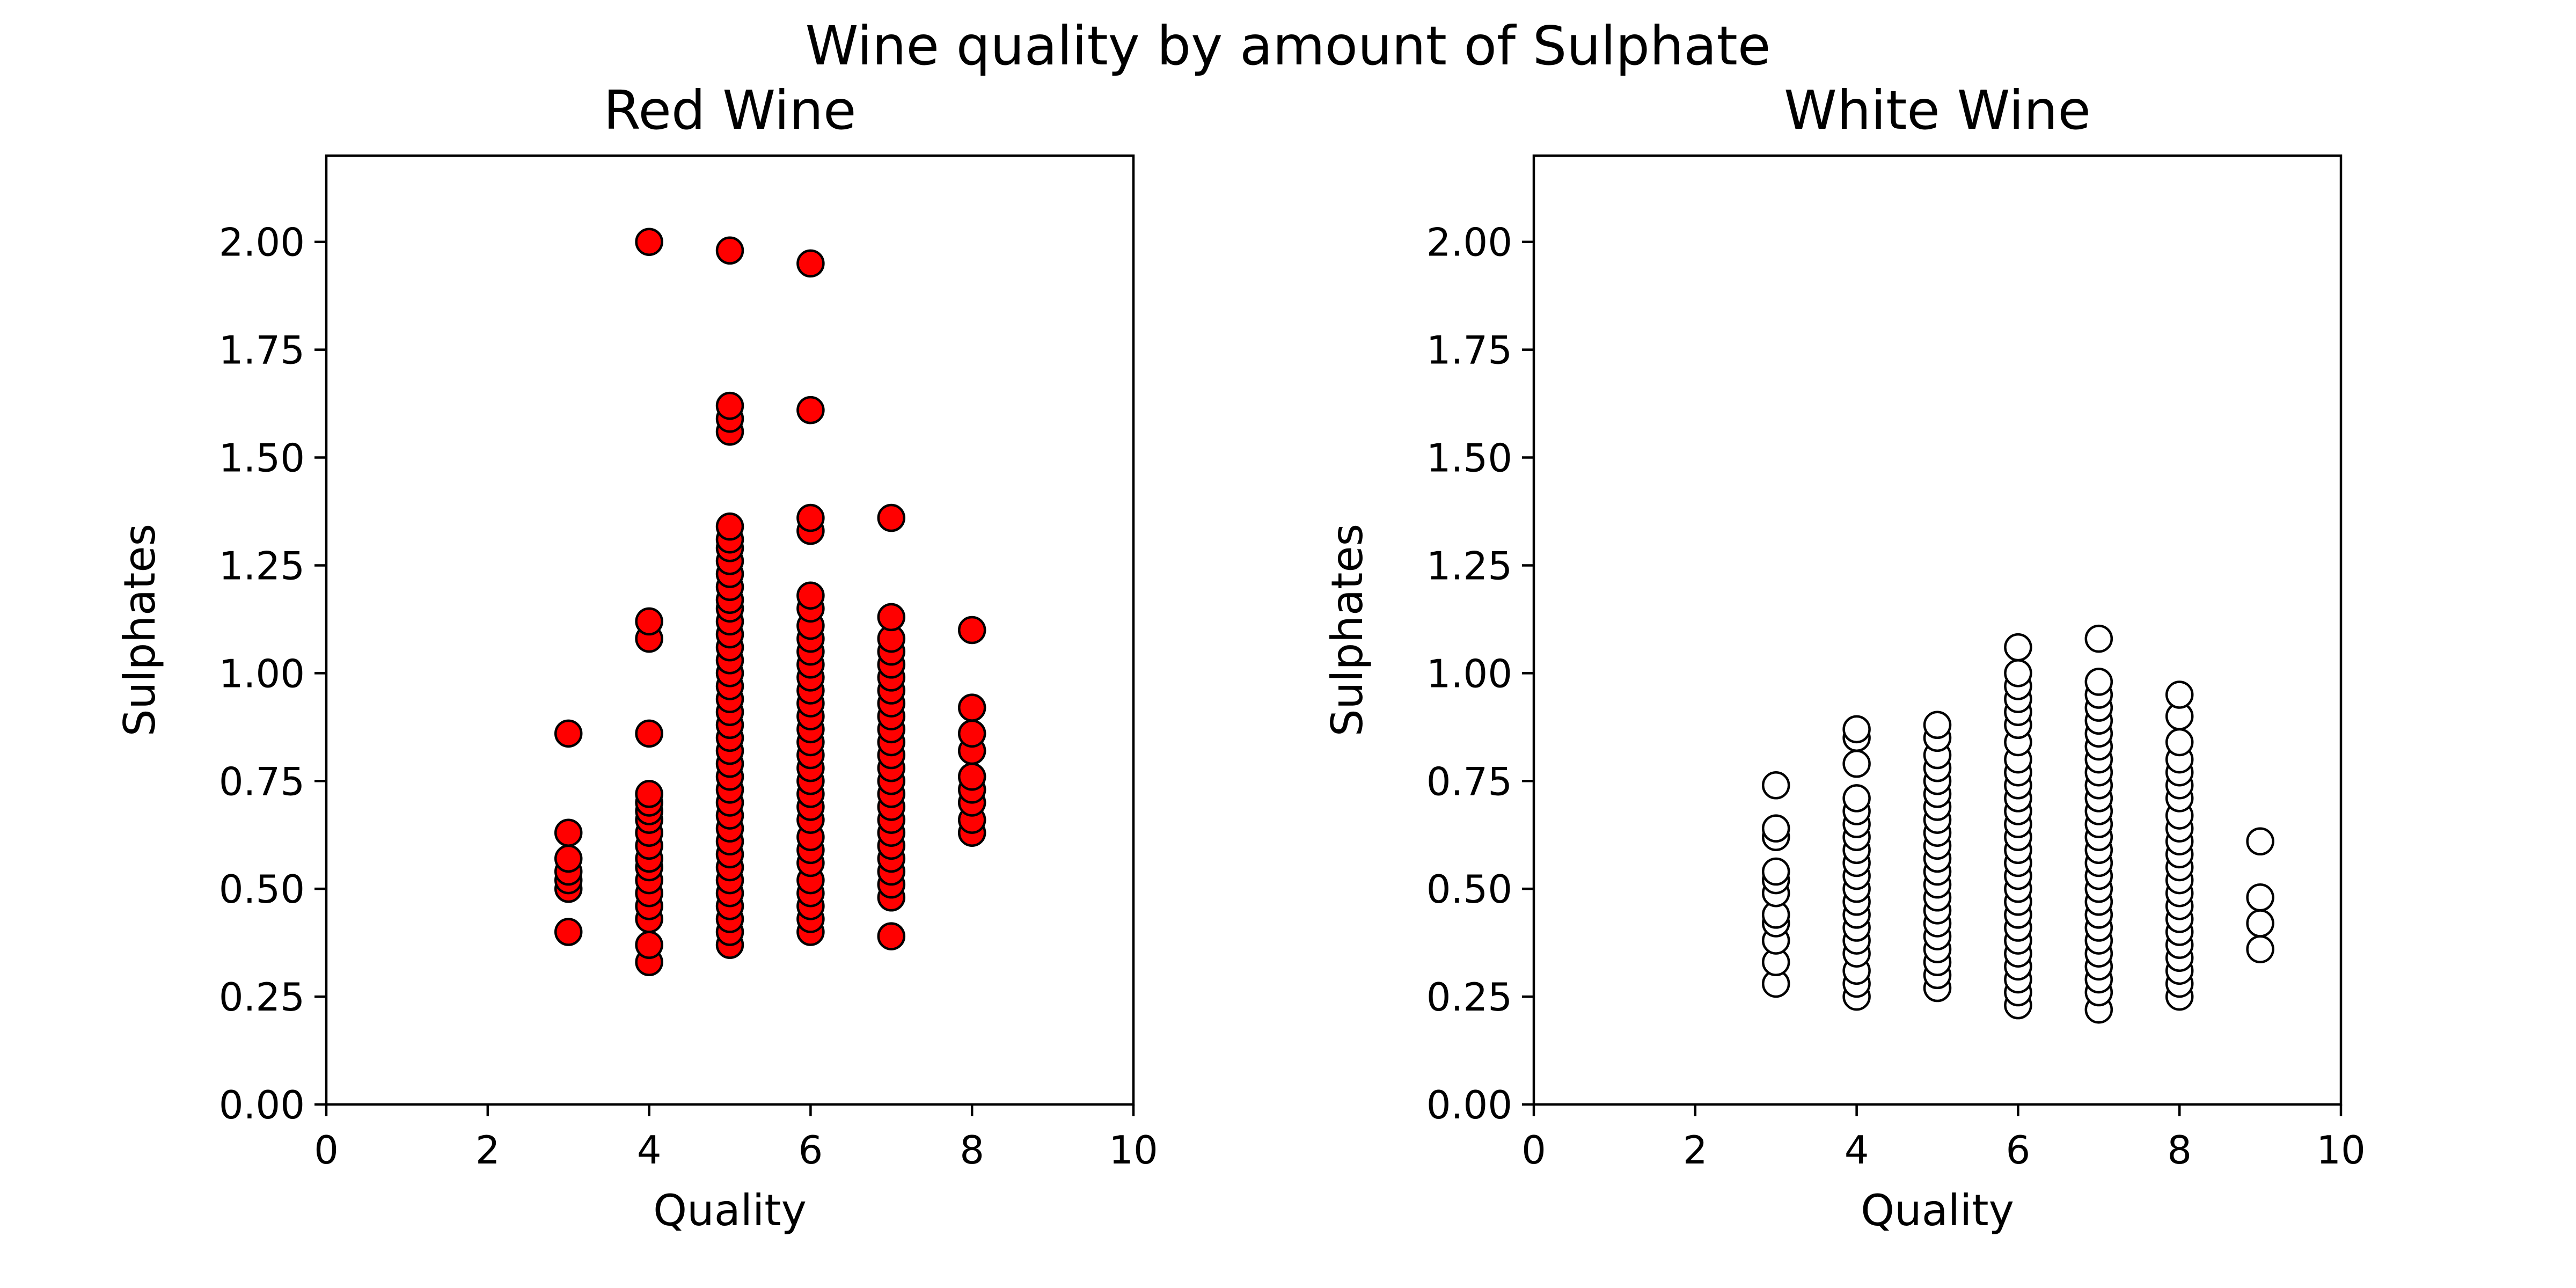  Describe the element at coordinates (1469, 458) in the screenshot. I see `white-wine-y-tick-label: 1.50` at that location.